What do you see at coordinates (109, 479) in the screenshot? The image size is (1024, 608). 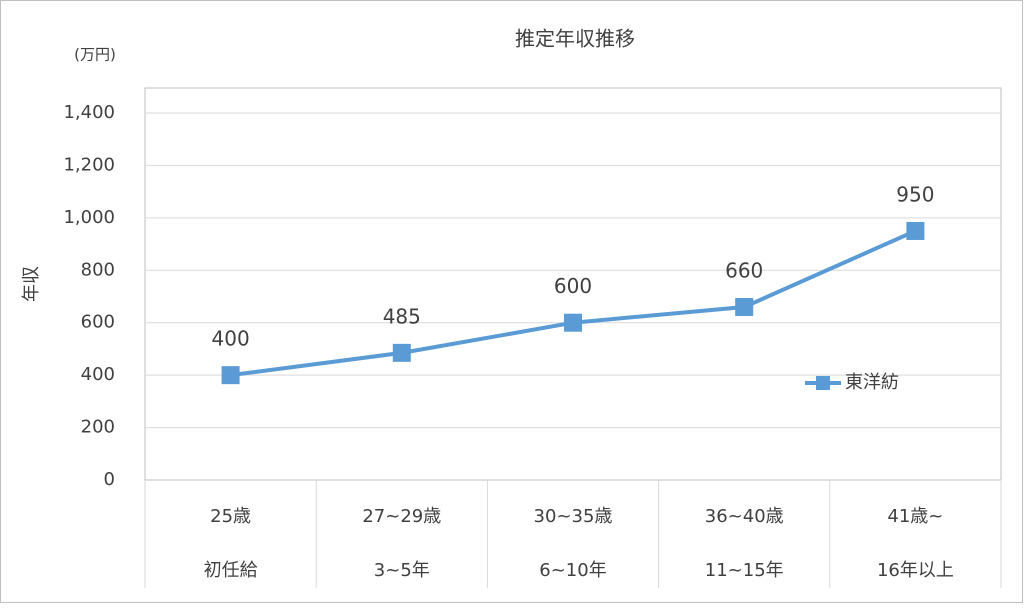 I see `y-tick-label: 0` at bounding box center [109, 479].